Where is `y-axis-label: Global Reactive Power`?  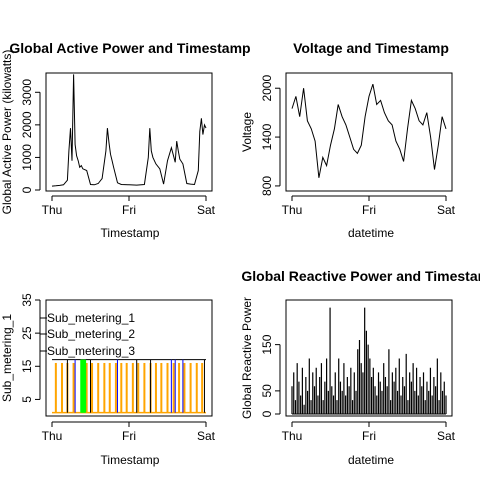 y-axis-label: Global Reactive Power is located at coordinates (247, 358).